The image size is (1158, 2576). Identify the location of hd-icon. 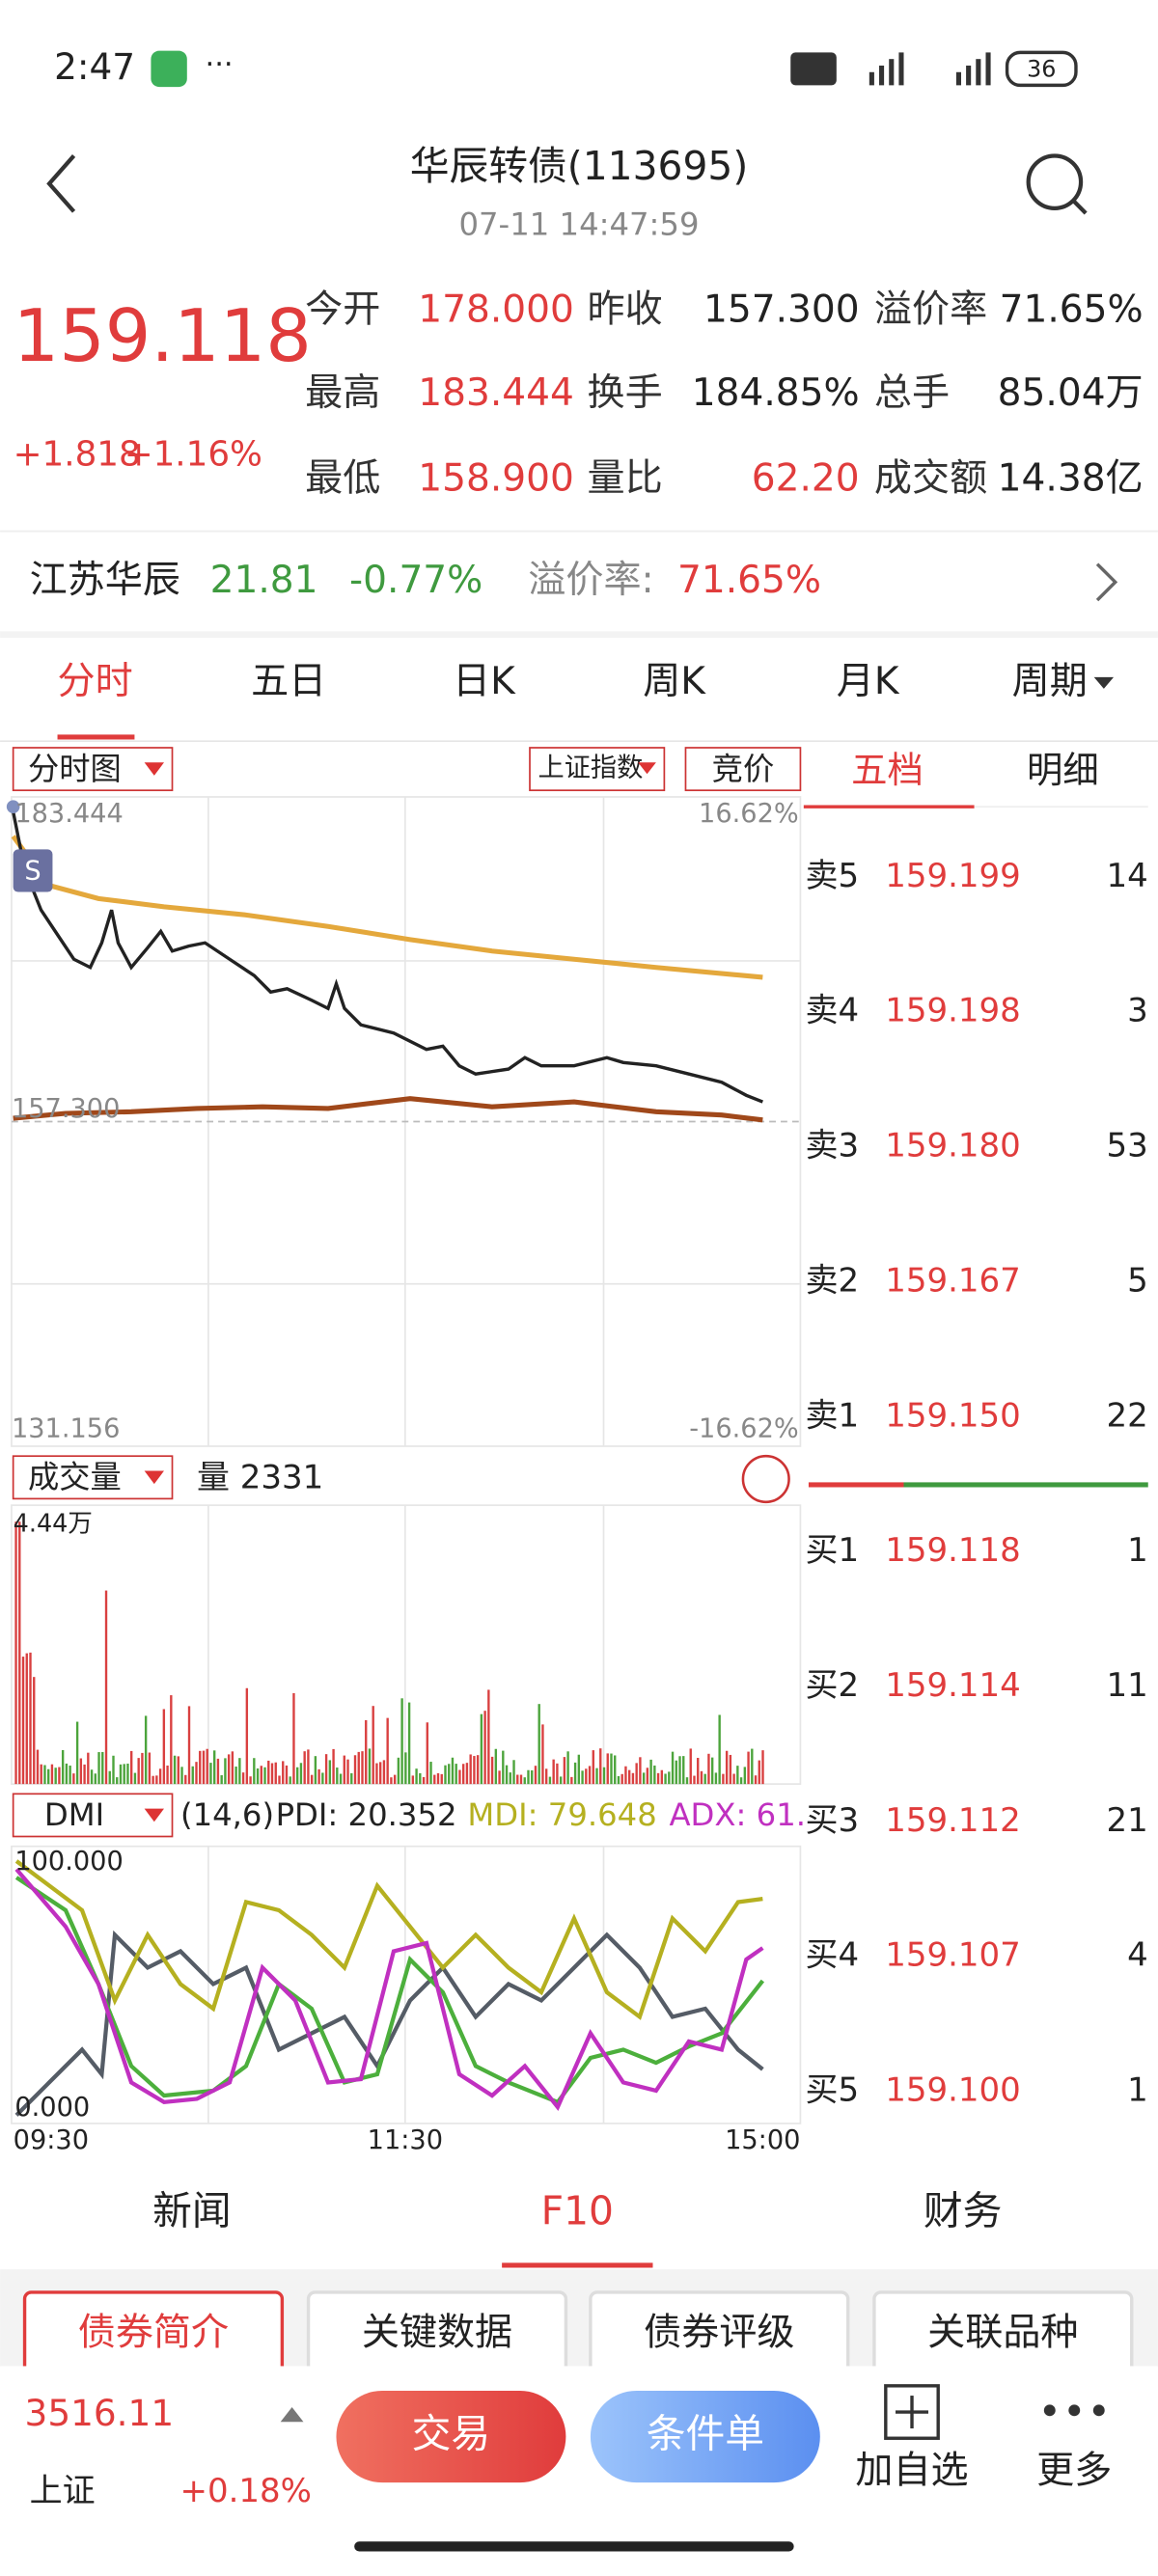
(813, 69).